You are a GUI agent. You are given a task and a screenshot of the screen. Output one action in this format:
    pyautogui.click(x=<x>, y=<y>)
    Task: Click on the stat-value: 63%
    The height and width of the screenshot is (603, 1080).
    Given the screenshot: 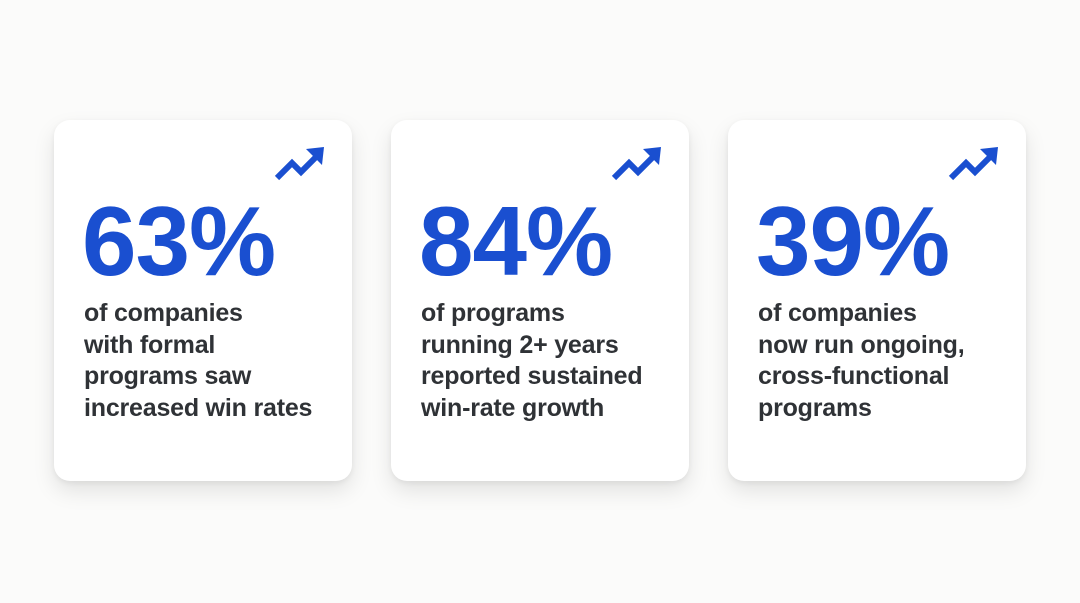 What is the action you would take?
    pyautogui.click(x=179, y=241)
    